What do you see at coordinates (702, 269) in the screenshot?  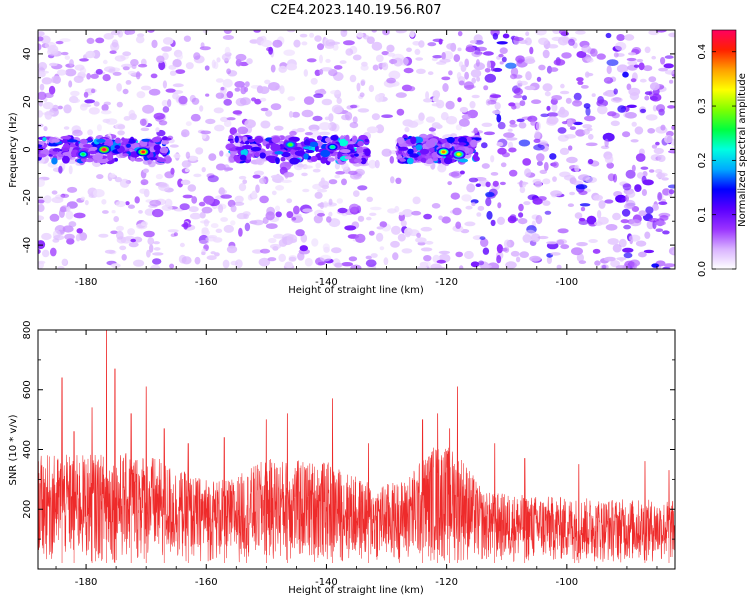 I see `colorbar-tick-label: 0.0` at bounding box center [702, 269].